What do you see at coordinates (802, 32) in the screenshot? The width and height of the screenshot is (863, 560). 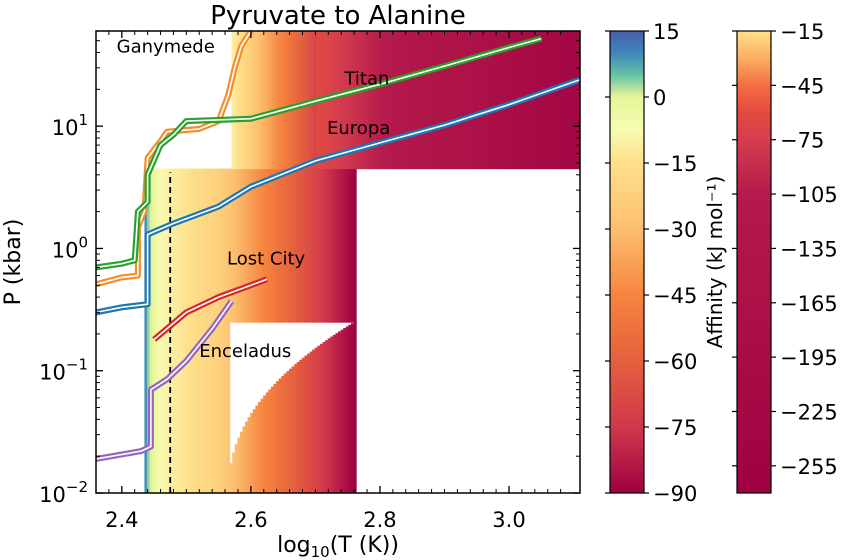 I see `colorbar-tick-label: −15` at bounding box center [802, 32].